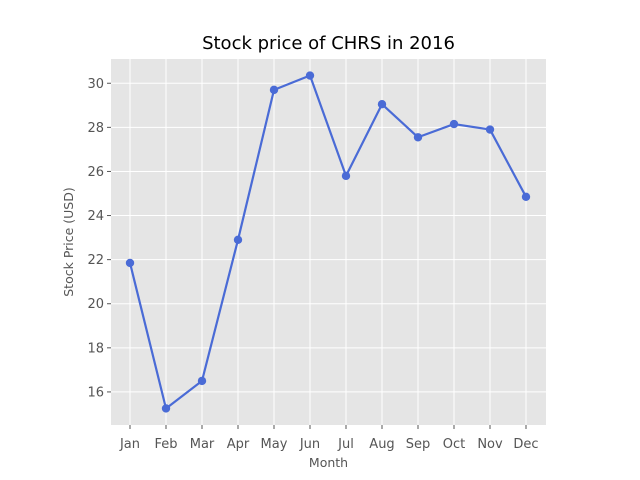 The height and width of the screenshot is (480, 640). Describe the element at coordinates (328, 43) in the screenshot. I see `chart-title: Stock price of CHRS in 2016` at that location.